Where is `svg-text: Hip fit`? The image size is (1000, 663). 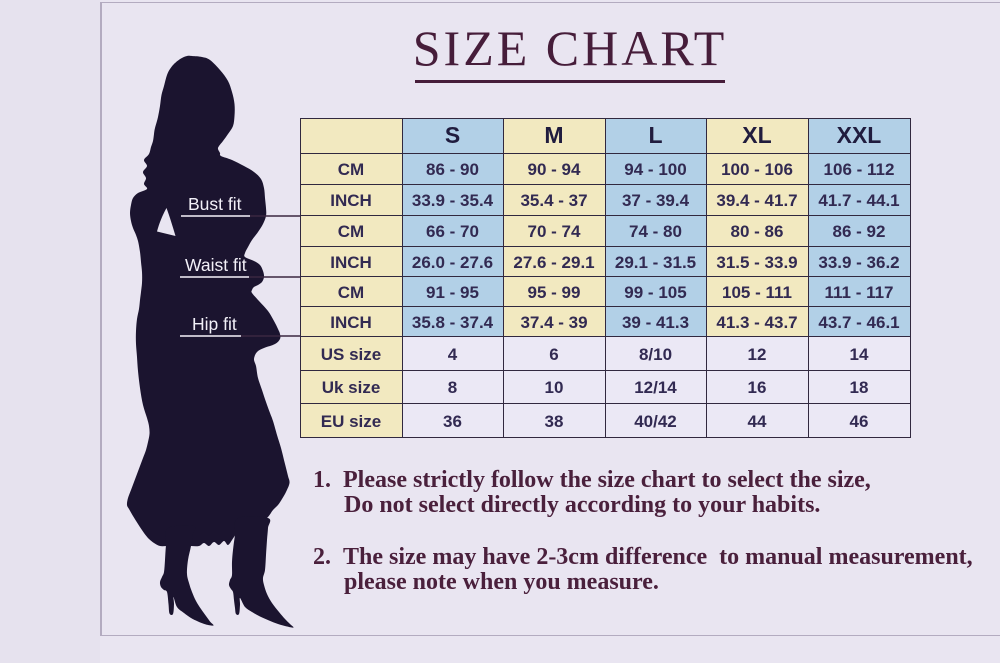
svg-text: Hip fit is located at coordinates (214, 324).